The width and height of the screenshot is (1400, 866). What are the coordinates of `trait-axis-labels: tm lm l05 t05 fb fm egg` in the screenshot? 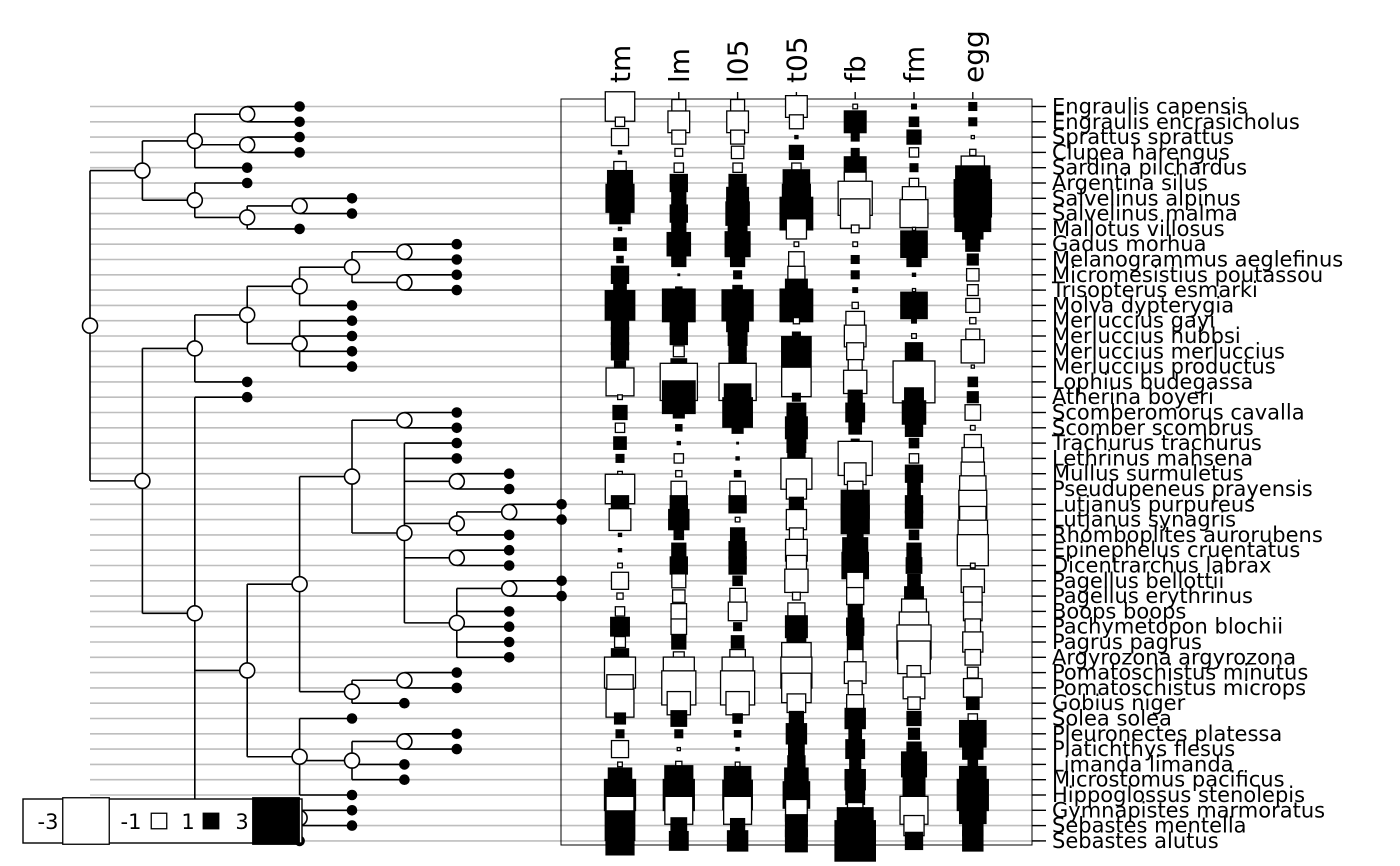 It's located at (797, 56).